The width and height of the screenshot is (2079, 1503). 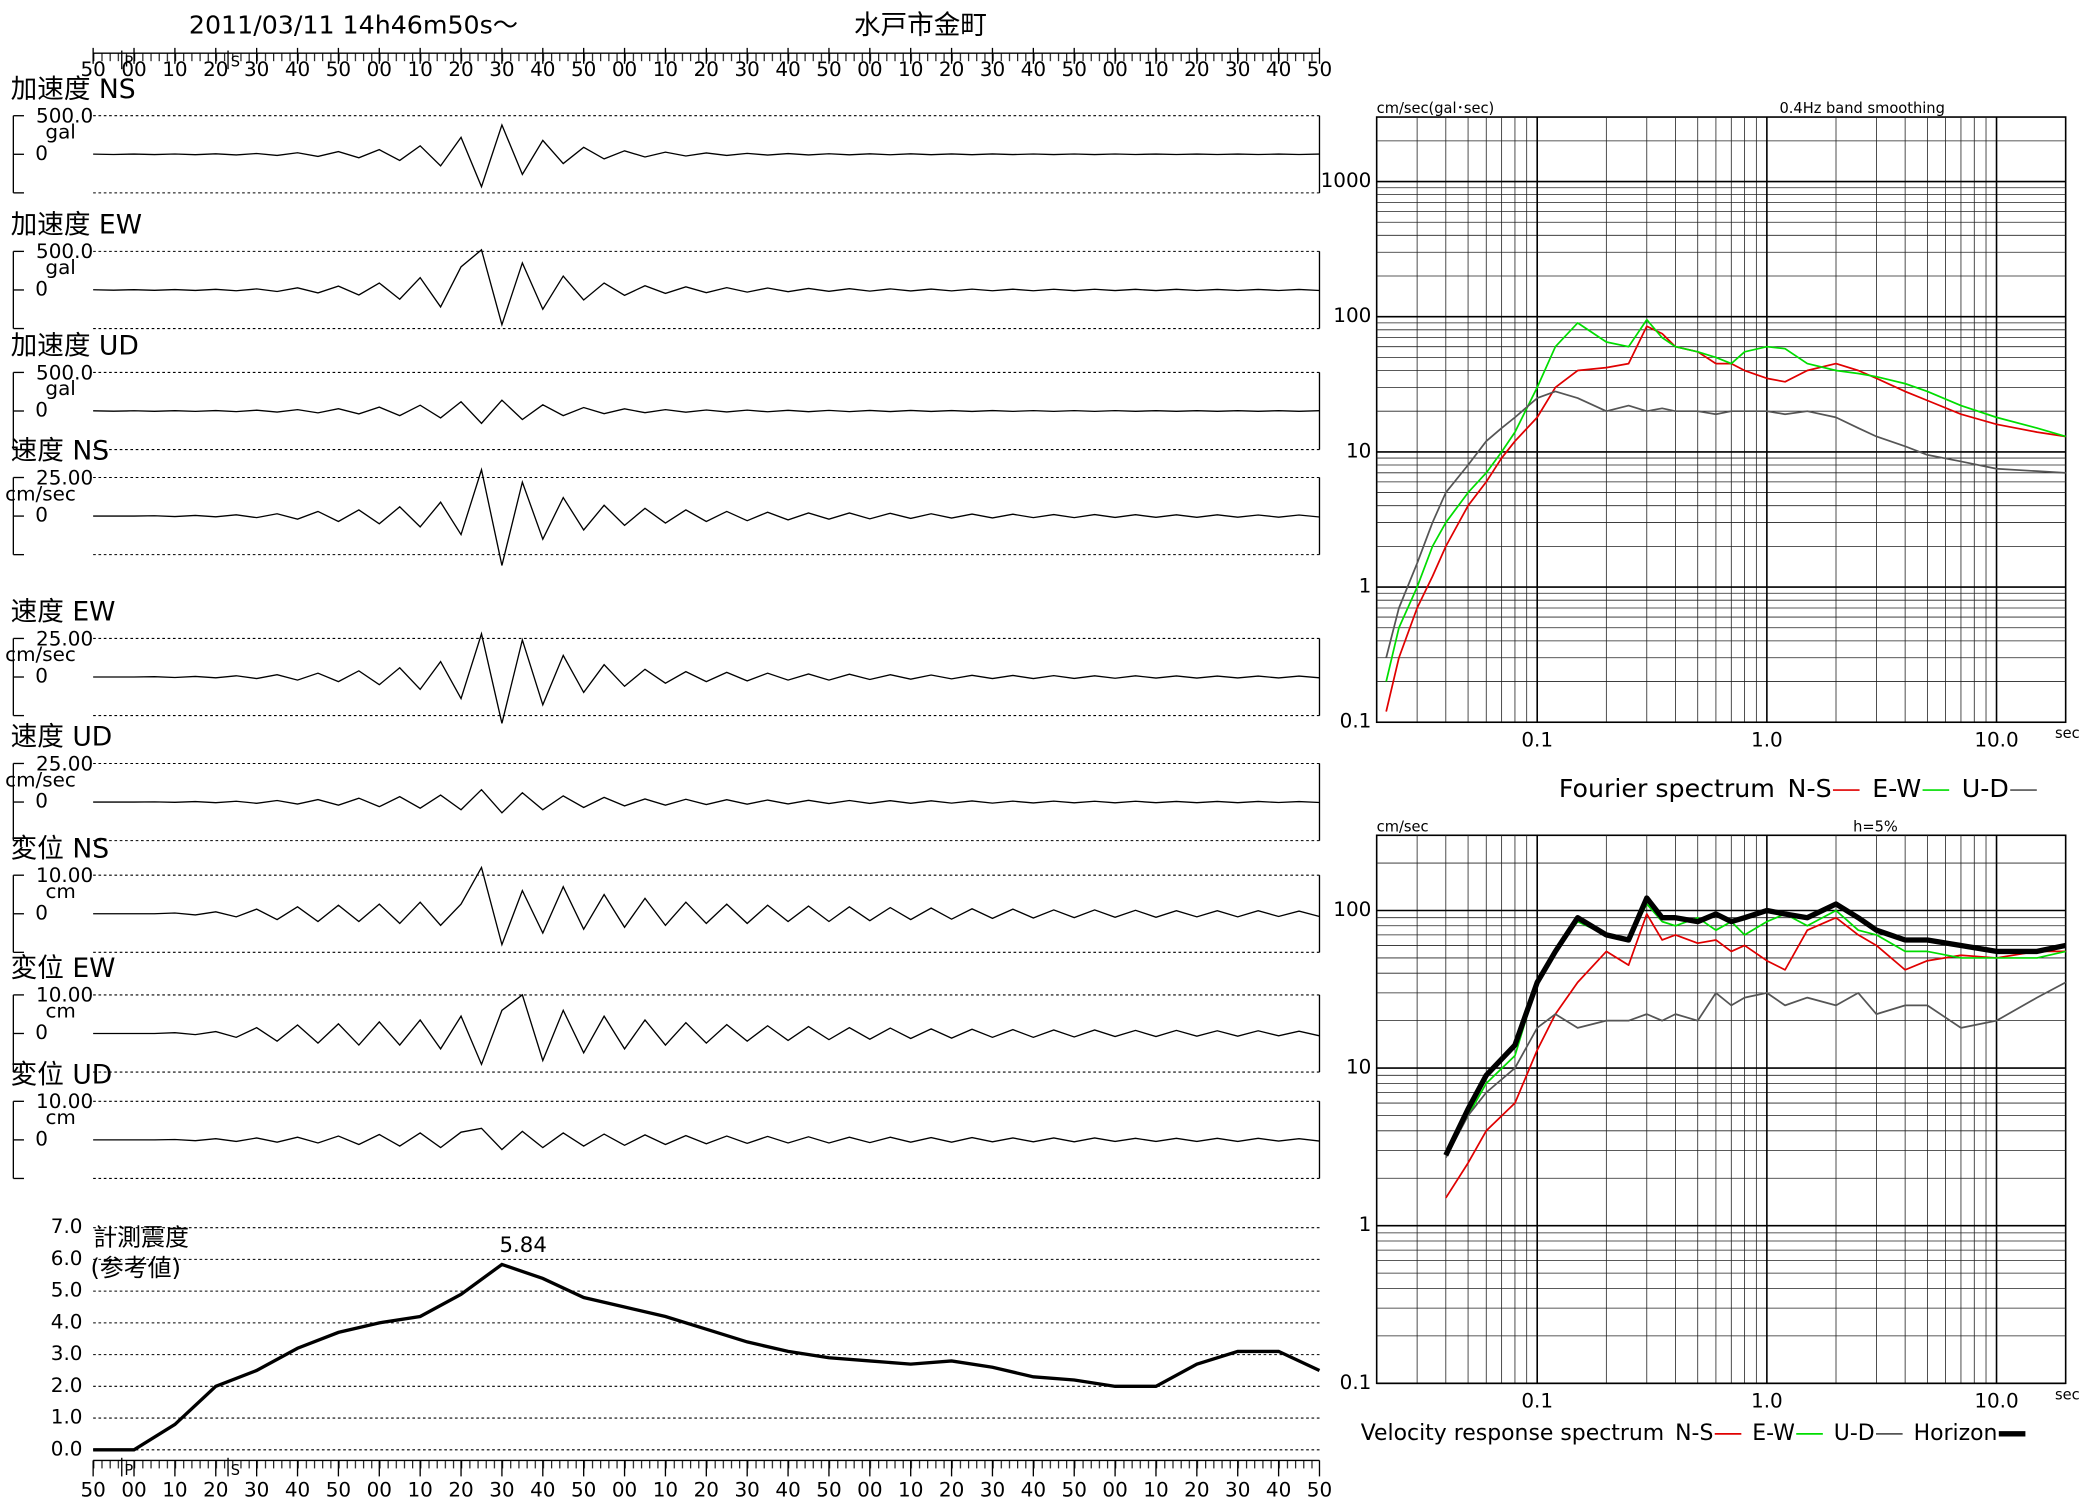 What do you see at coordinates (60, 1117) in the screenshot?
I see `unit-label: cm` at bounding box center [60, 1117].